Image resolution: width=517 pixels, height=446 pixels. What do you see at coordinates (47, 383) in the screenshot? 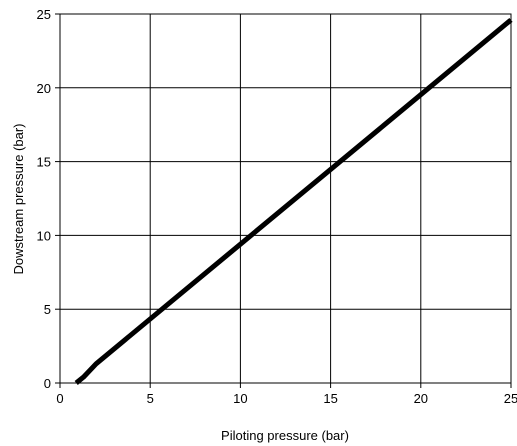
I see `y-tick-label: 0` at bounding box center [47, 383].